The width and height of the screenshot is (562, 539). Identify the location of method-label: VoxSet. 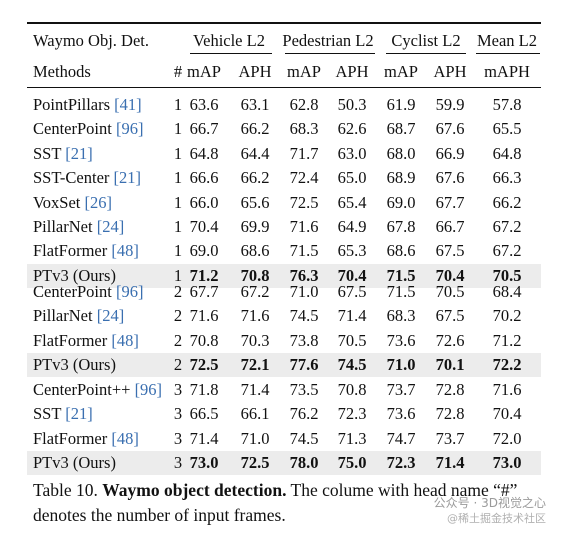
(57, 202).